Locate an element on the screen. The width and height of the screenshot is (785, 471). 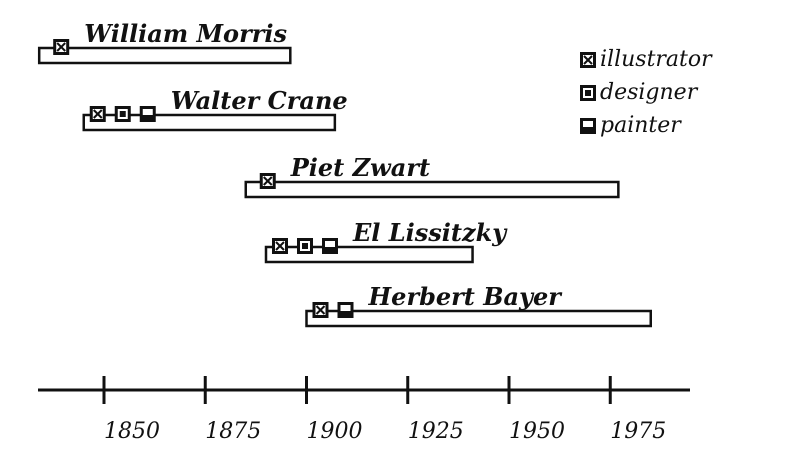
painter-legend-icon is located at coordinates (588, 126).